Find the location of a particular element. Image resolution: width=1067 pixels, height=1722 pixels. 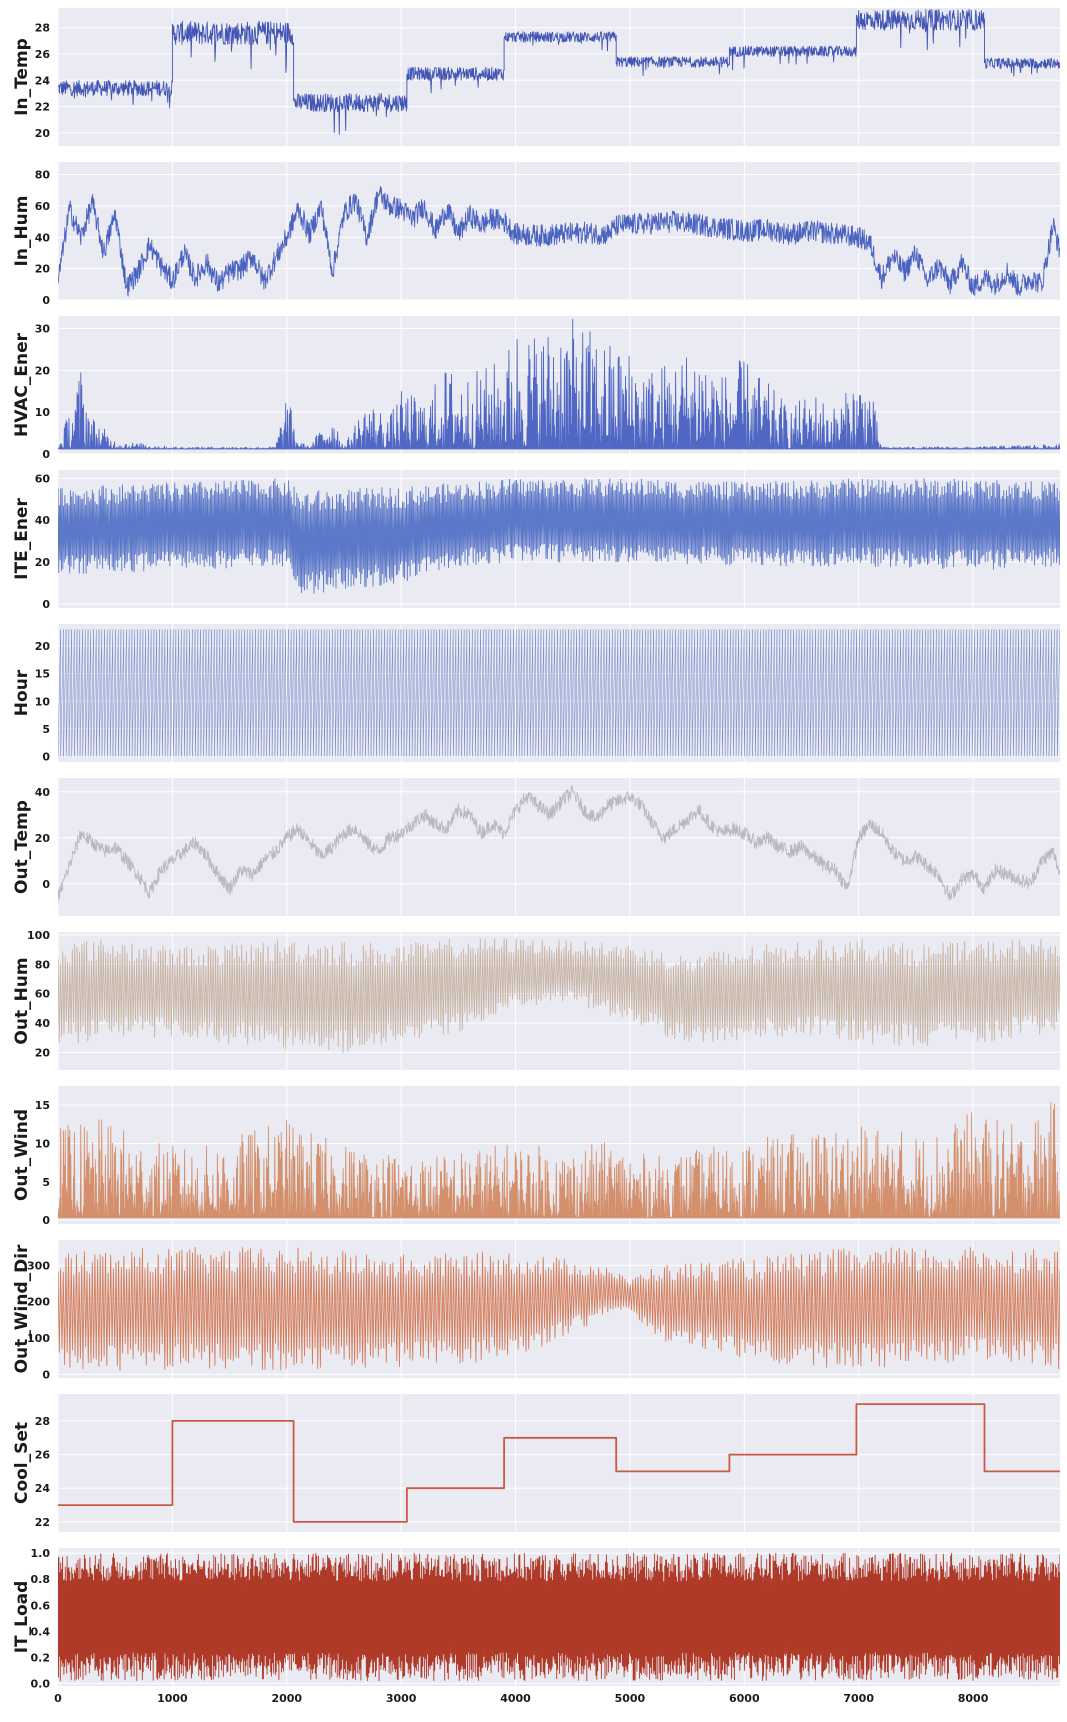

panel-background is located at coordinates (559, 1463).